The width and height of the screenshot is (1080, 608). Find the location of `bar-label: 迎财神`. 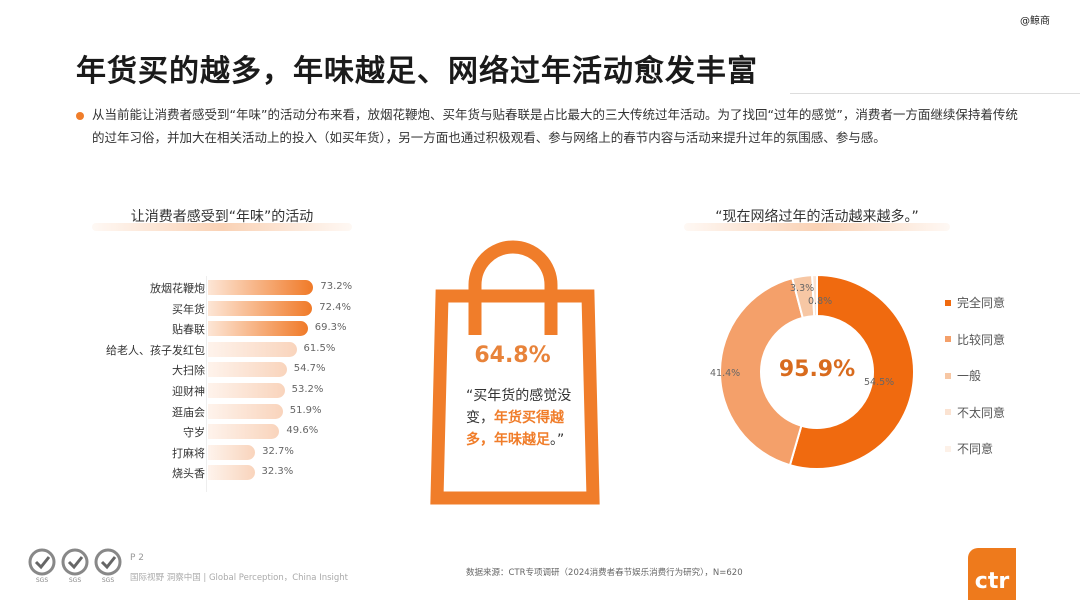

bar-label: 迎财神 is located at coordinates (188, 391).